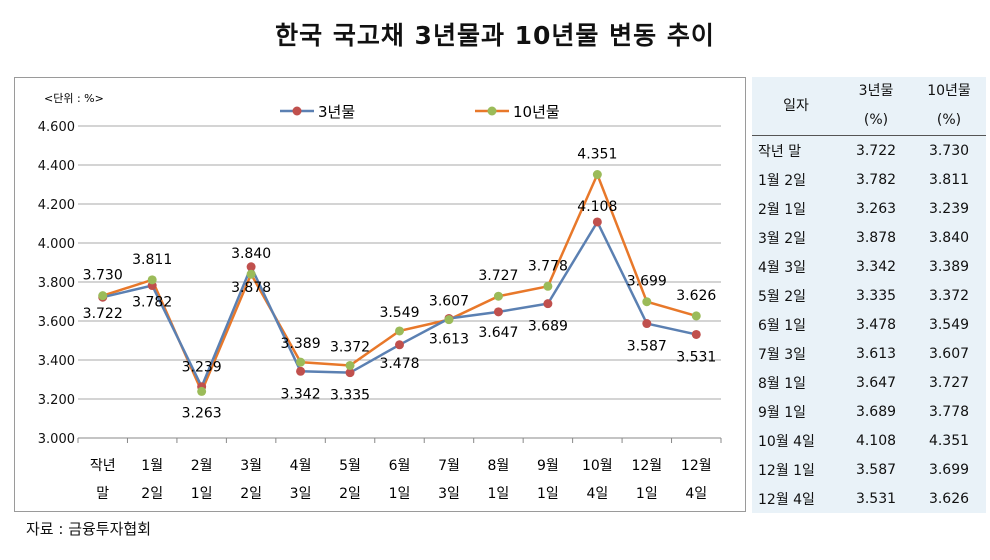  I want to click on table-cell-date: 1월 2일, so click(782, 180).